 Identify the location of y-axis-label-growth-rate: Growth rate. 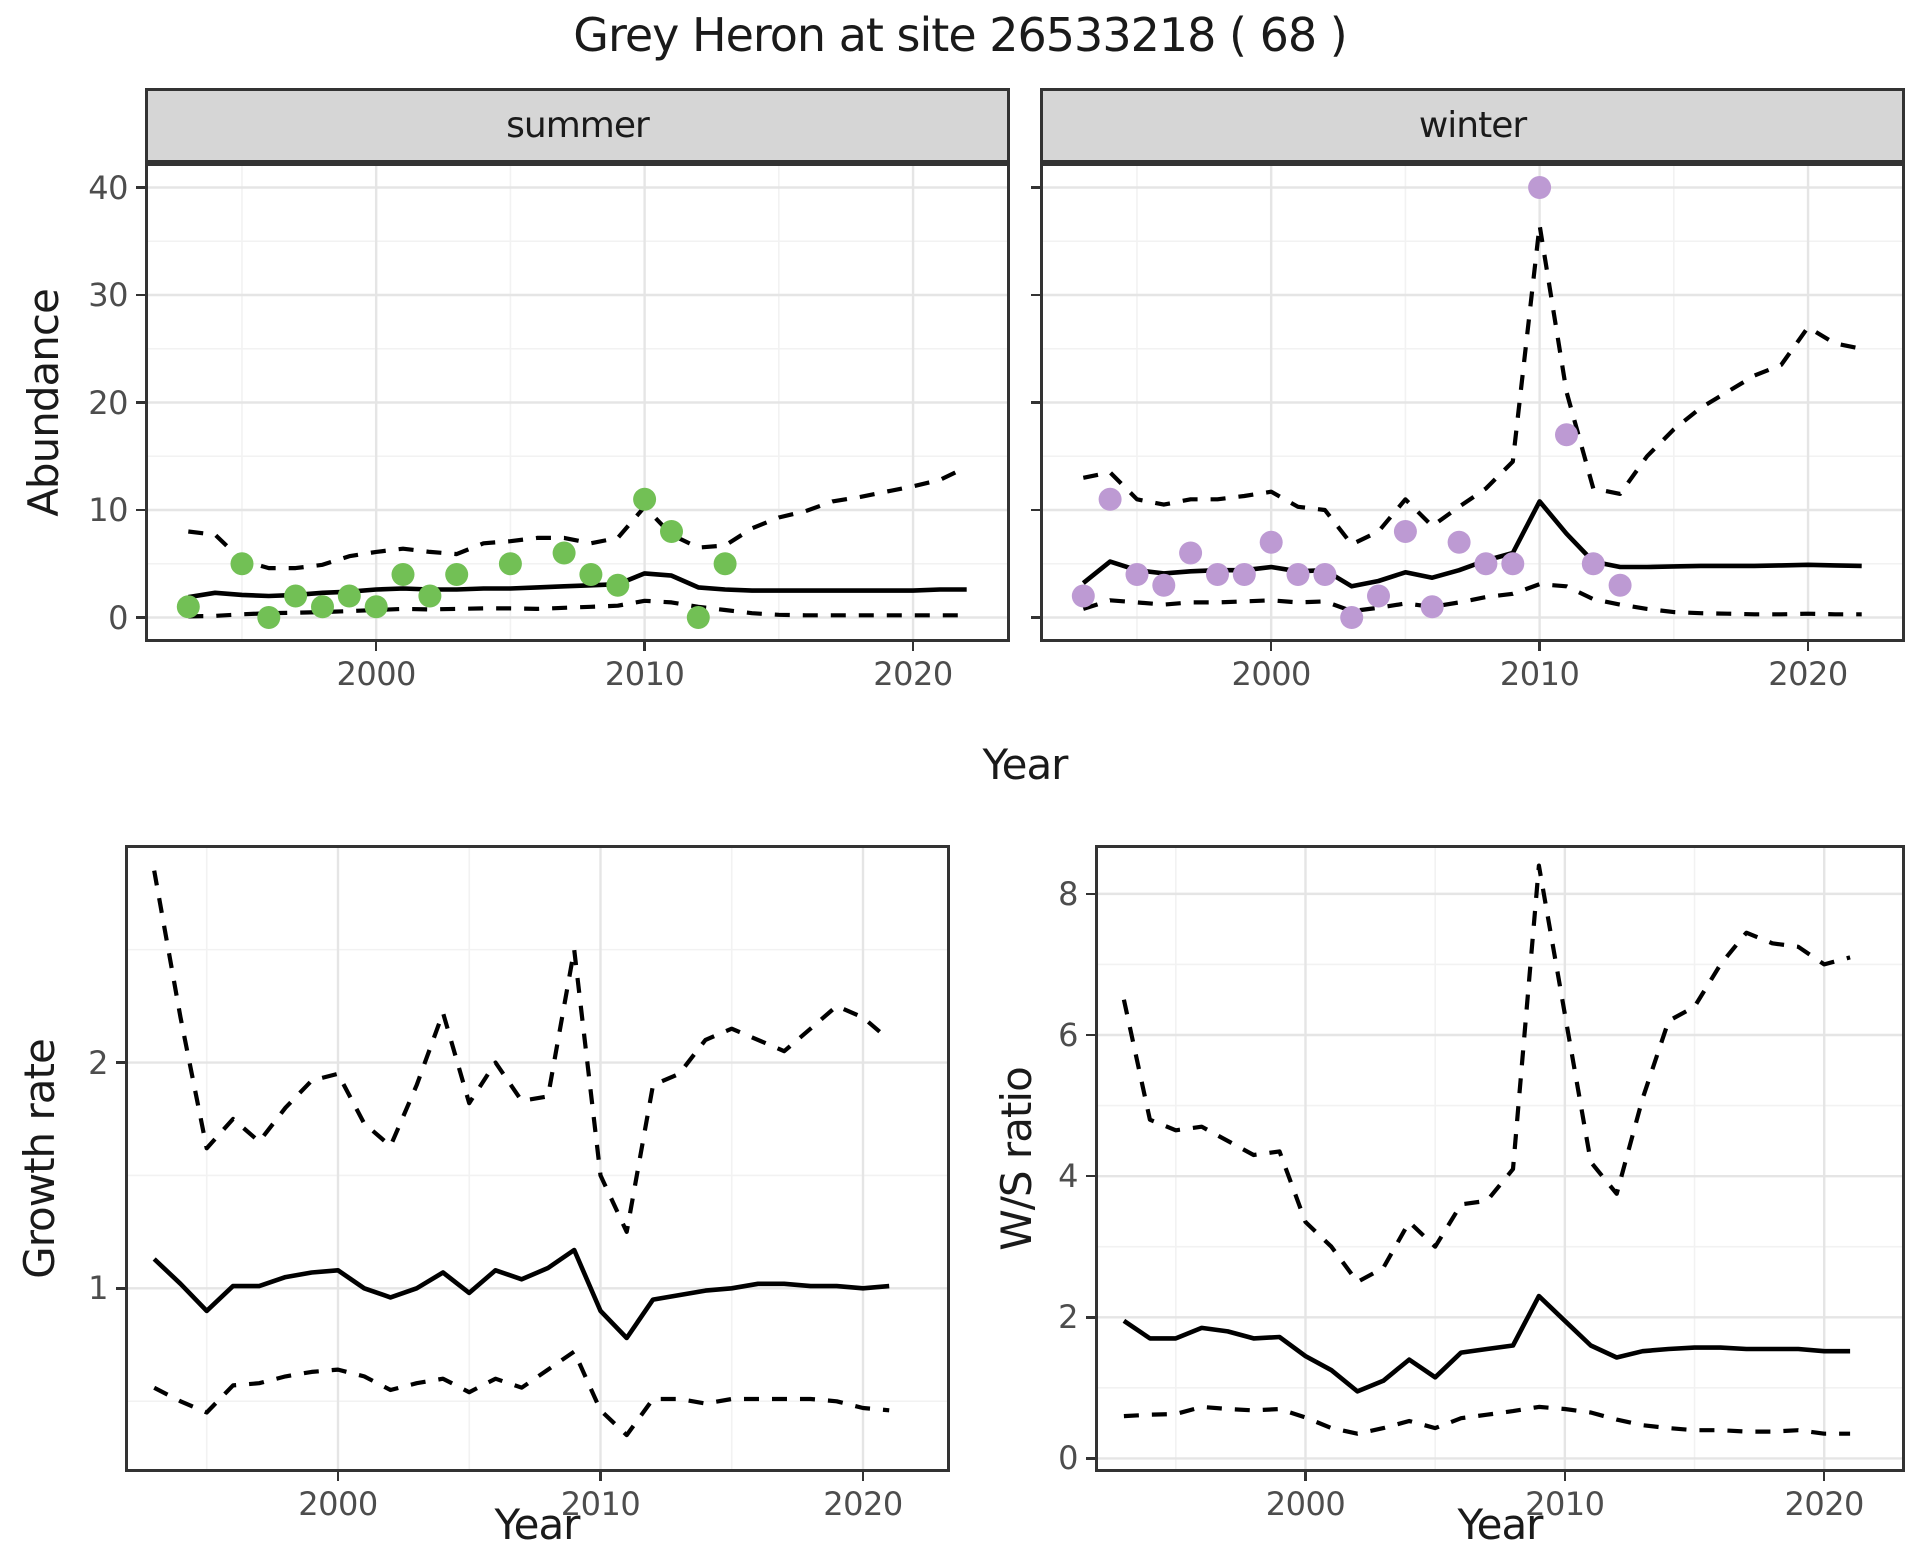
(39, 1159).